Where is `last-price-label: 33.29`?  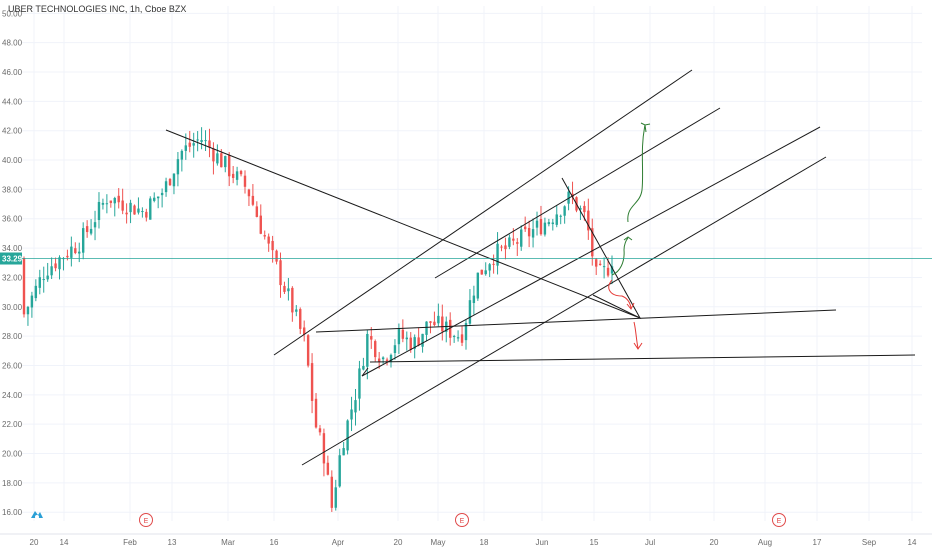 last-price-label: 33.29 is located at coordinates (12, 259).